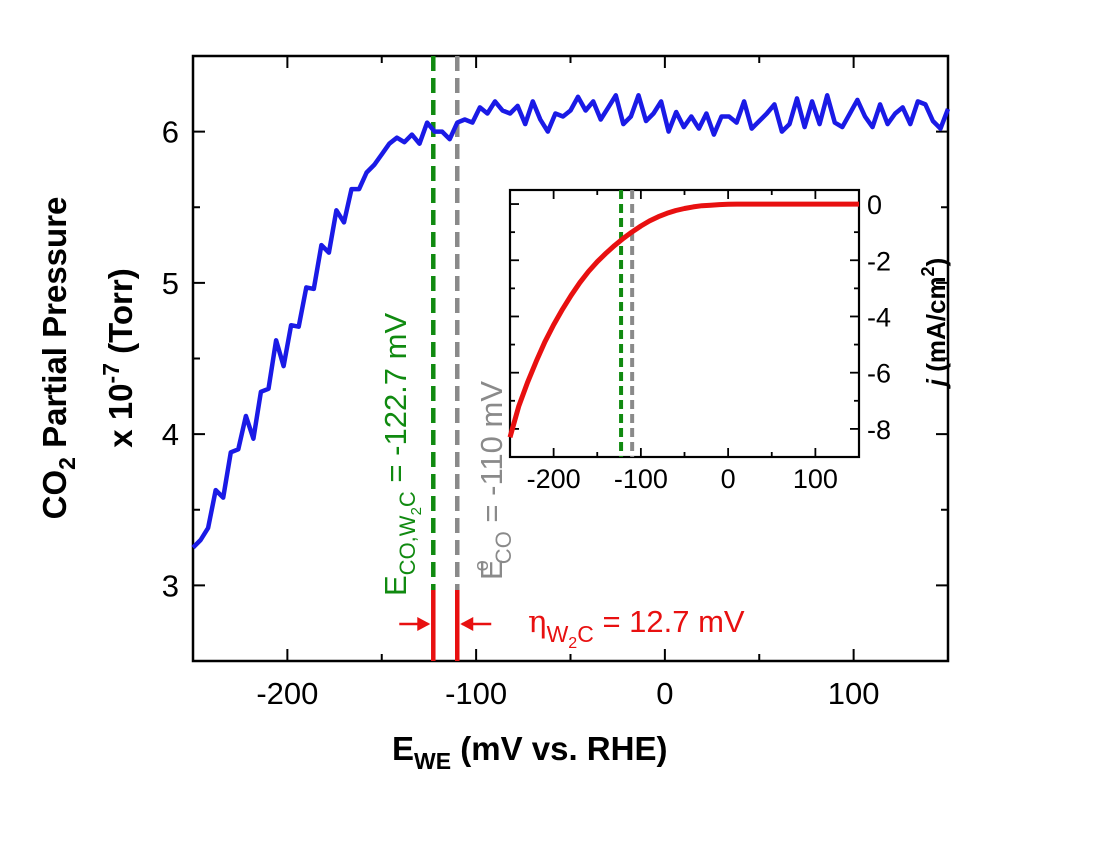 Image resolution: width=1111 pixels, height=850 pixels. I want to click on svg-text: j (mA/cm2), so click(934, 324).